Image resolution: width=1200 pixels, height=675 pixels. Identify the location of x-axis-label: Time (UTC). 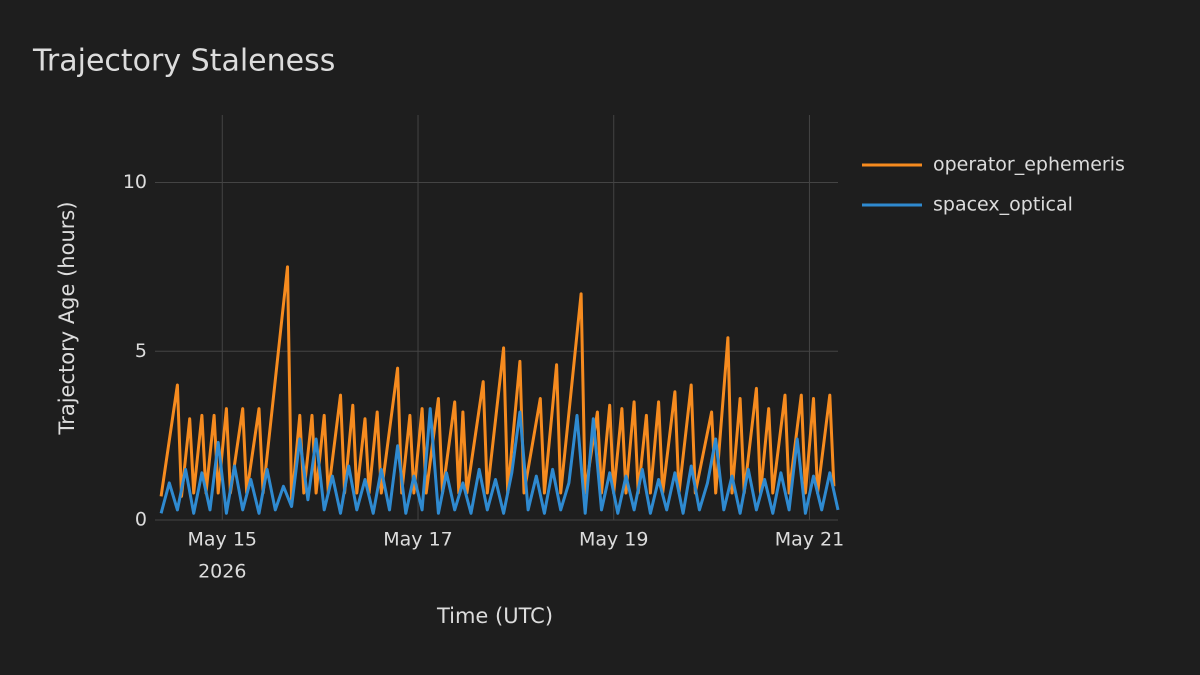
(494, 616).